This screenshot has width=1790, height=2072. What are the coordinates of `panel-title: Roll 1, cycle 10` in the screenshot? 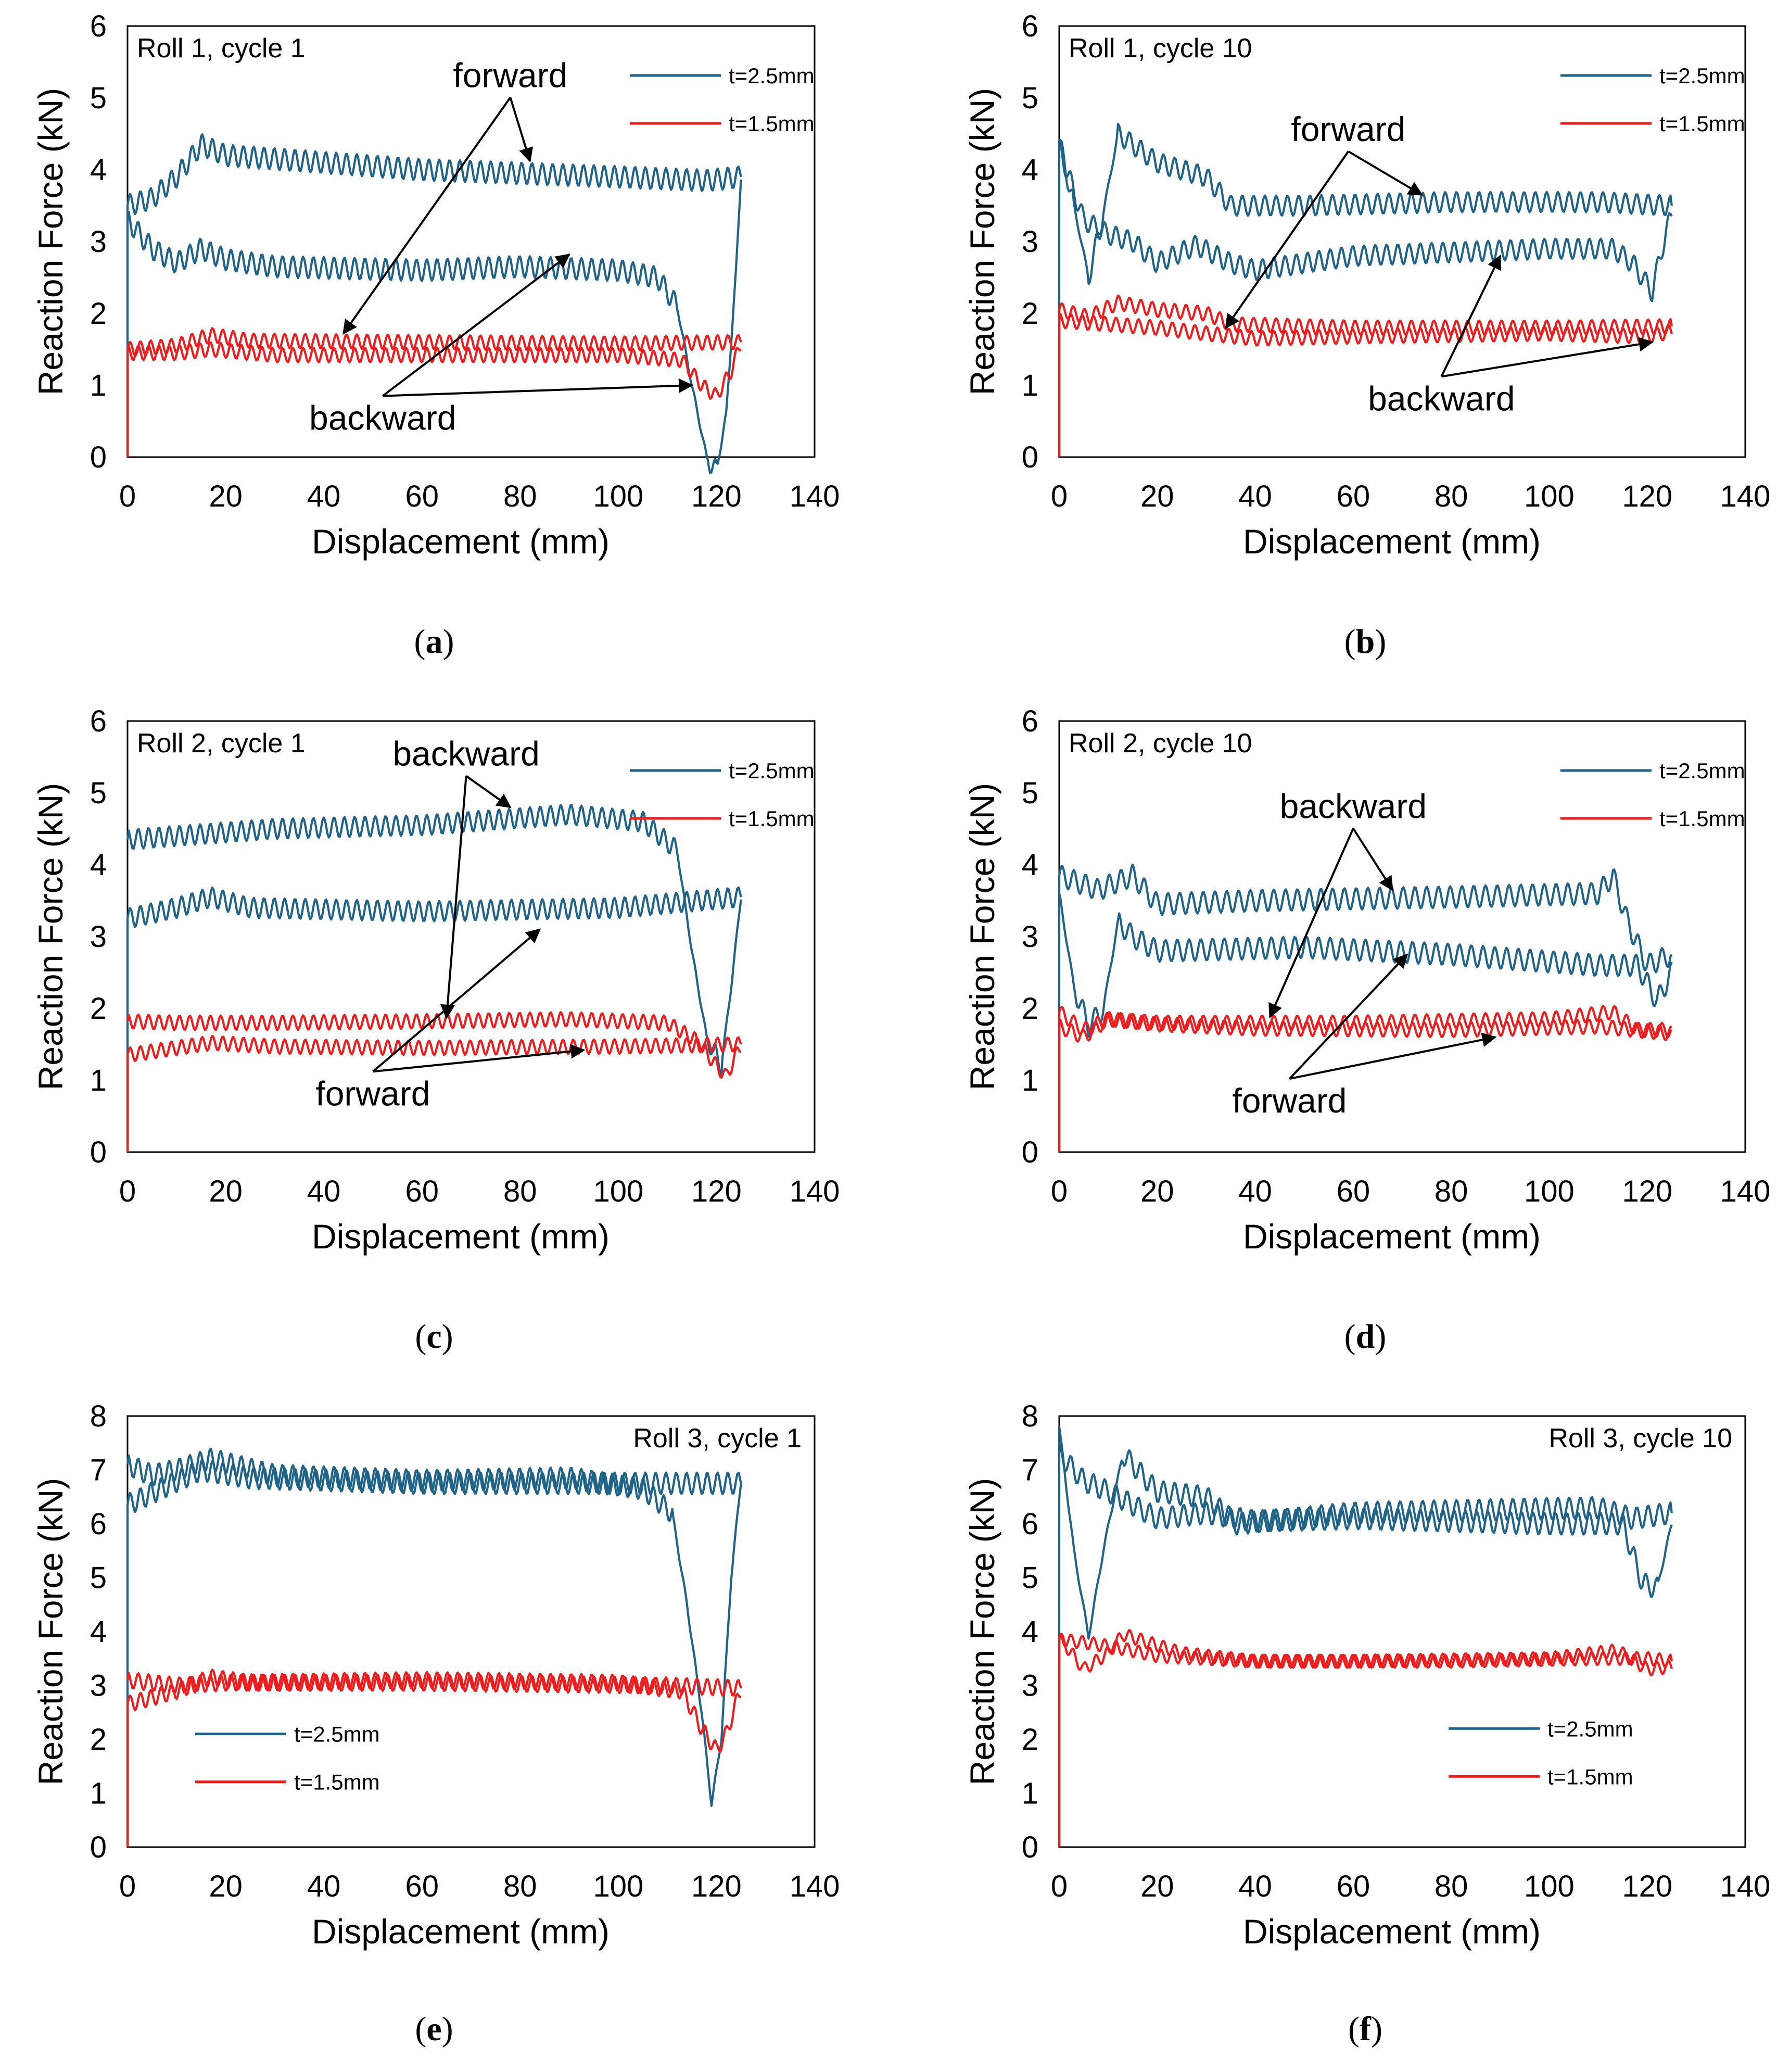 It's located at (1160, 48).